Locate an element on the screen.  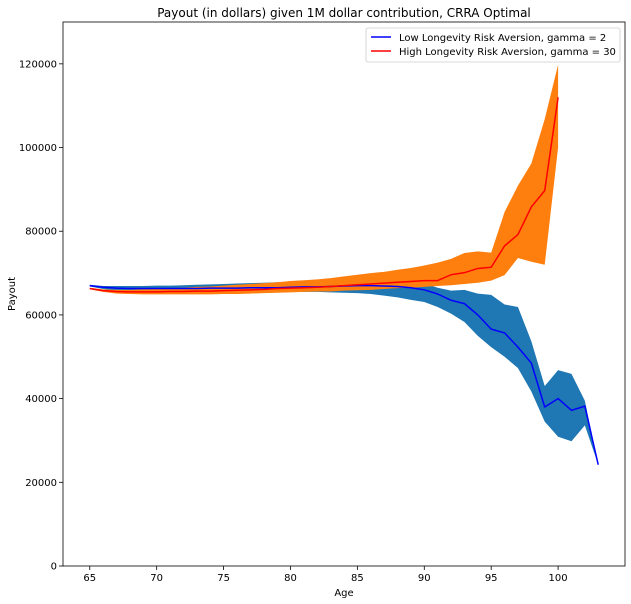
x-axis-label: Age is located at coordinates (343, 593).